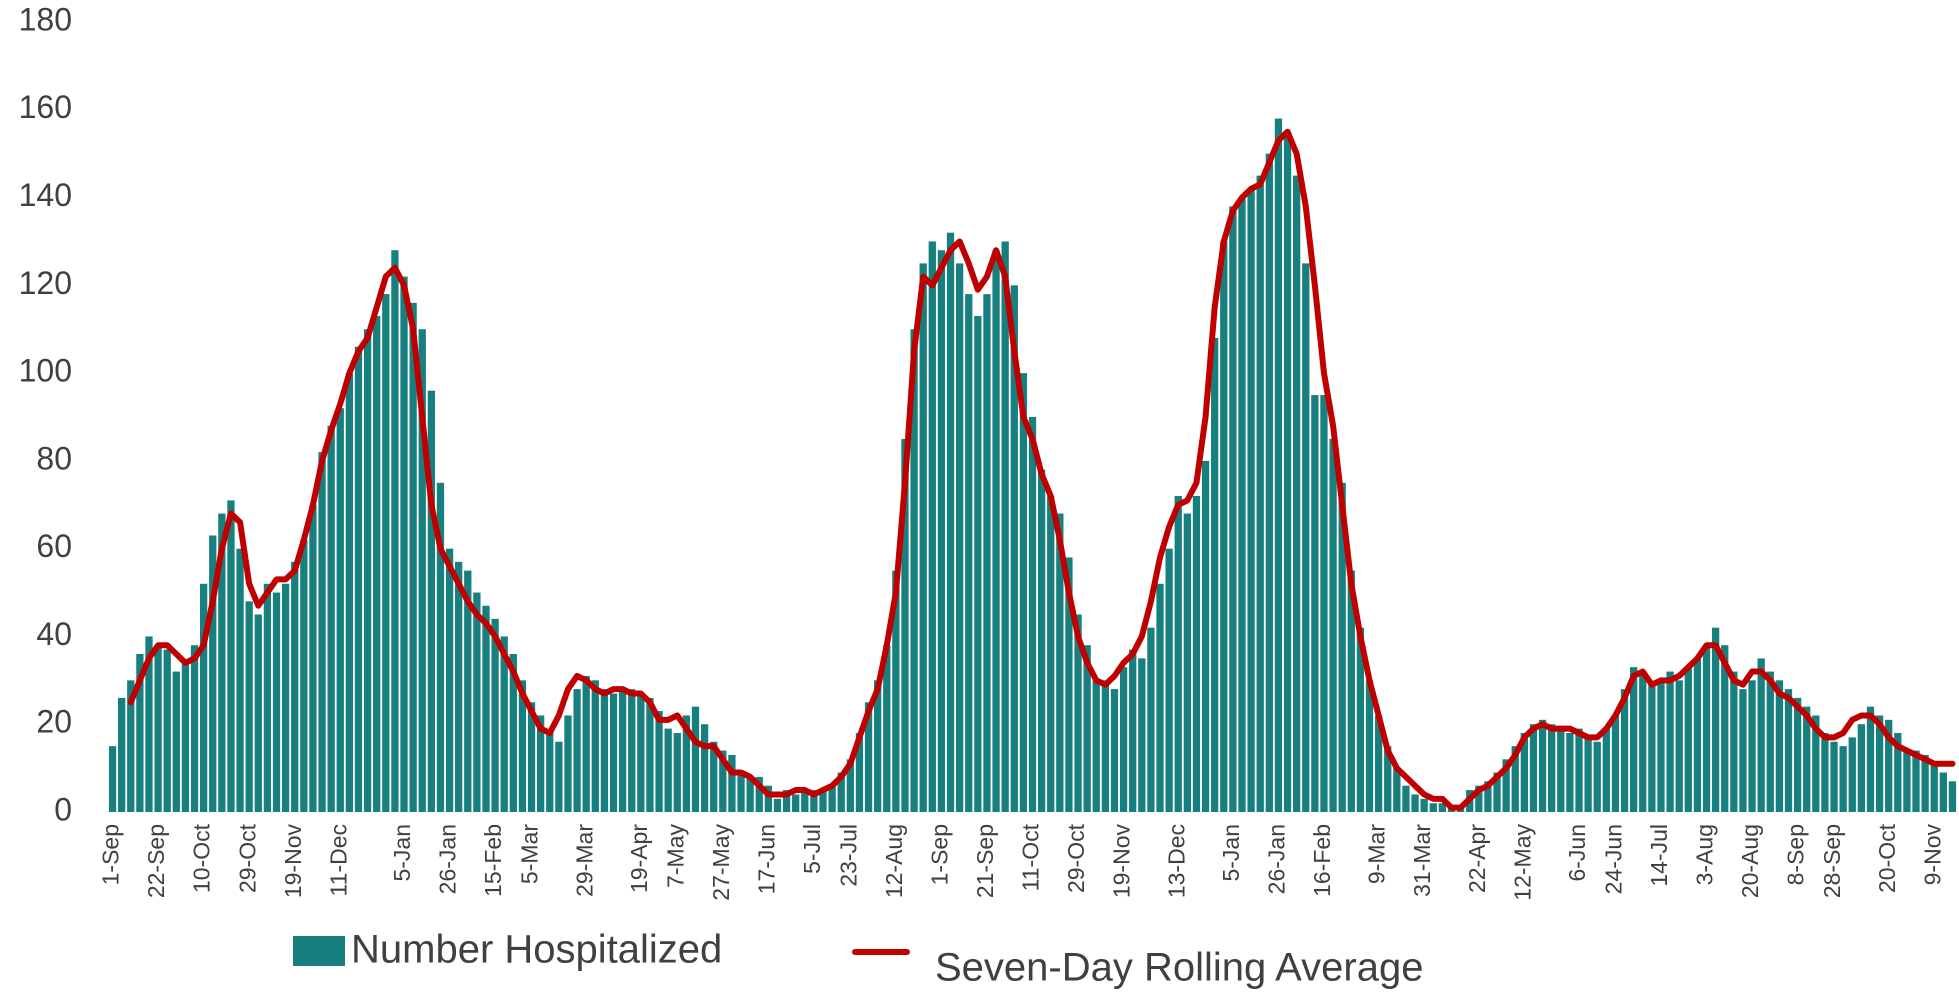 The width and height of the screenshot is (1959, 994). I want to click on x-tick-label: 19-Nov, so click(293, 861).